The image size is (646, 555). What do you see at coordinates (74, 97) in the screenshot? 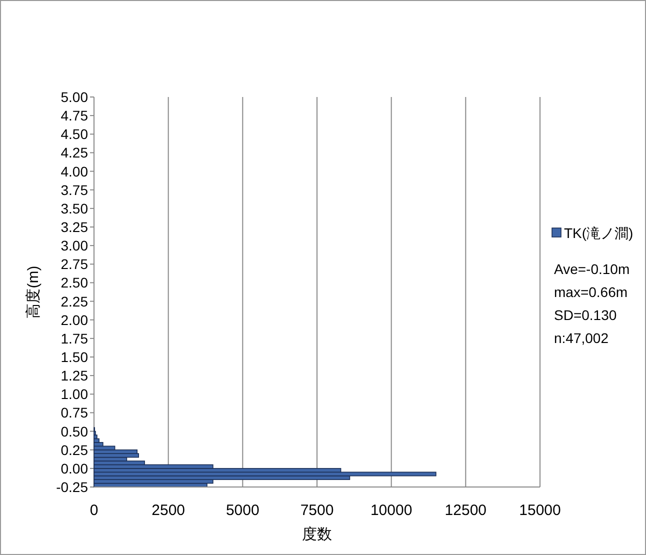
I see `y-tick-label: 5.00` at bounding box center [74, 97].